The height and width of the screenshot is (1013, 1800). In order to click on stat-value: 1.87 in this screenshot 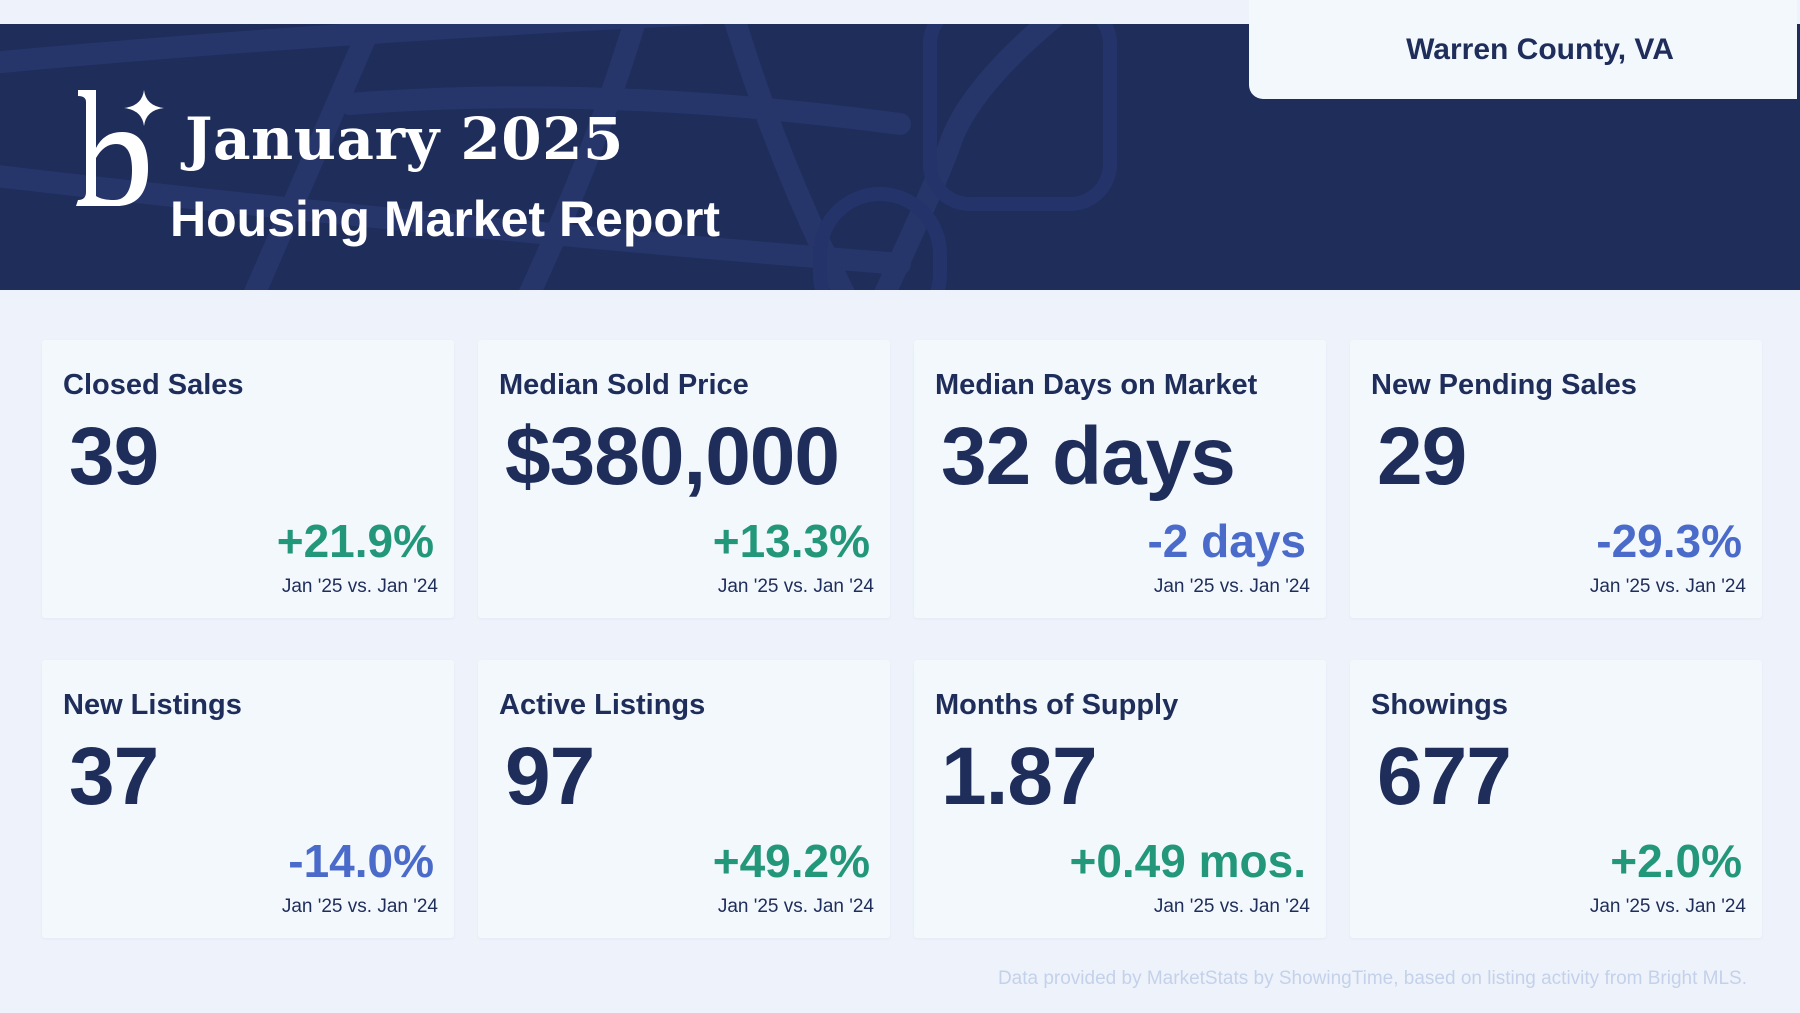, I will do `click(1019, 776)`.